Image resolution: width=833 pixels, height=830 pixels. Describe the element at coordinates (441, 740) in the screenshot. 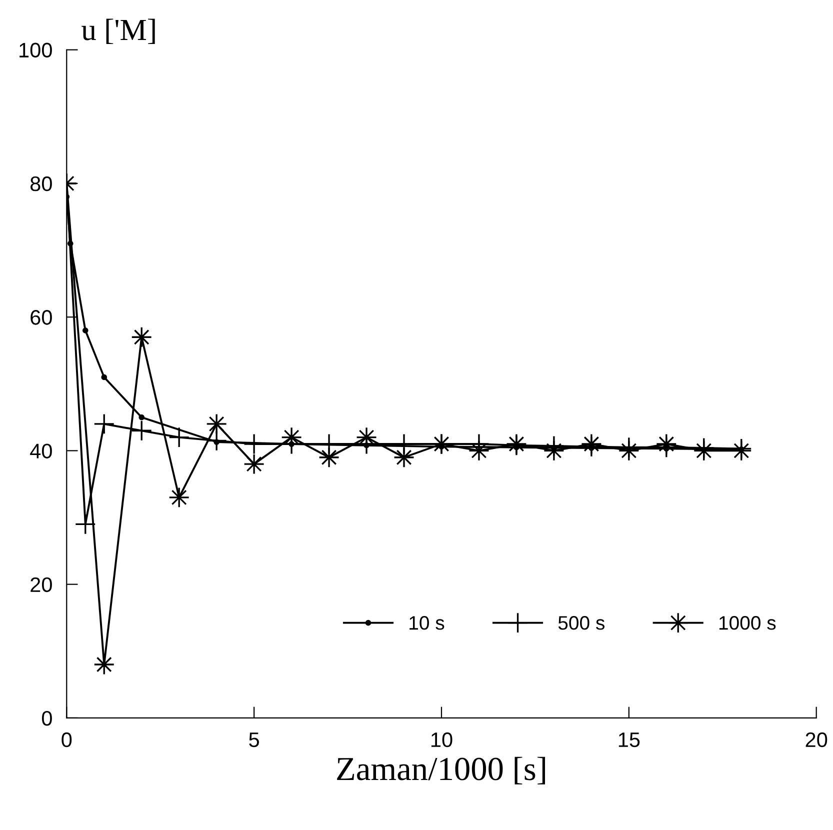

I see `x-tick-label: 10` at that location.